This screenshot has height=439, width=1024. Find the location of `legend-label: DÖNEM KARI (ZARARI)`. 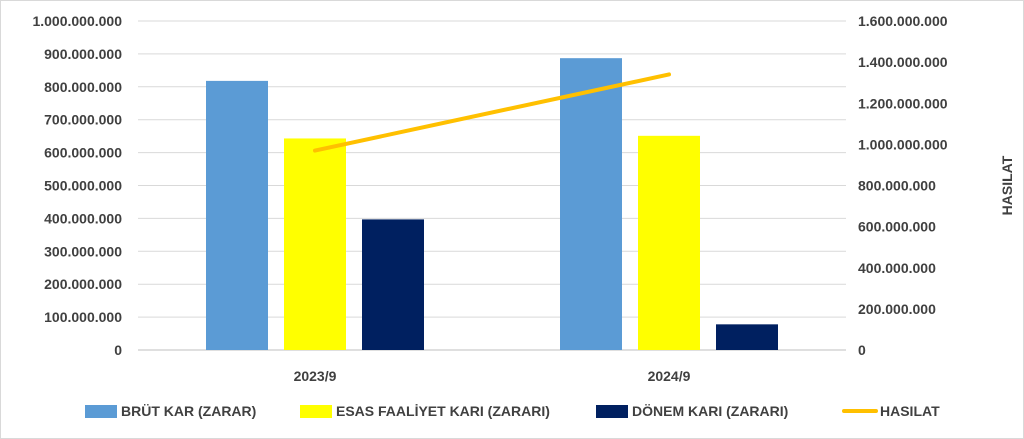

legend-label: DÖNEM KARI (ZARARI) is located at coordinates (710, 411).